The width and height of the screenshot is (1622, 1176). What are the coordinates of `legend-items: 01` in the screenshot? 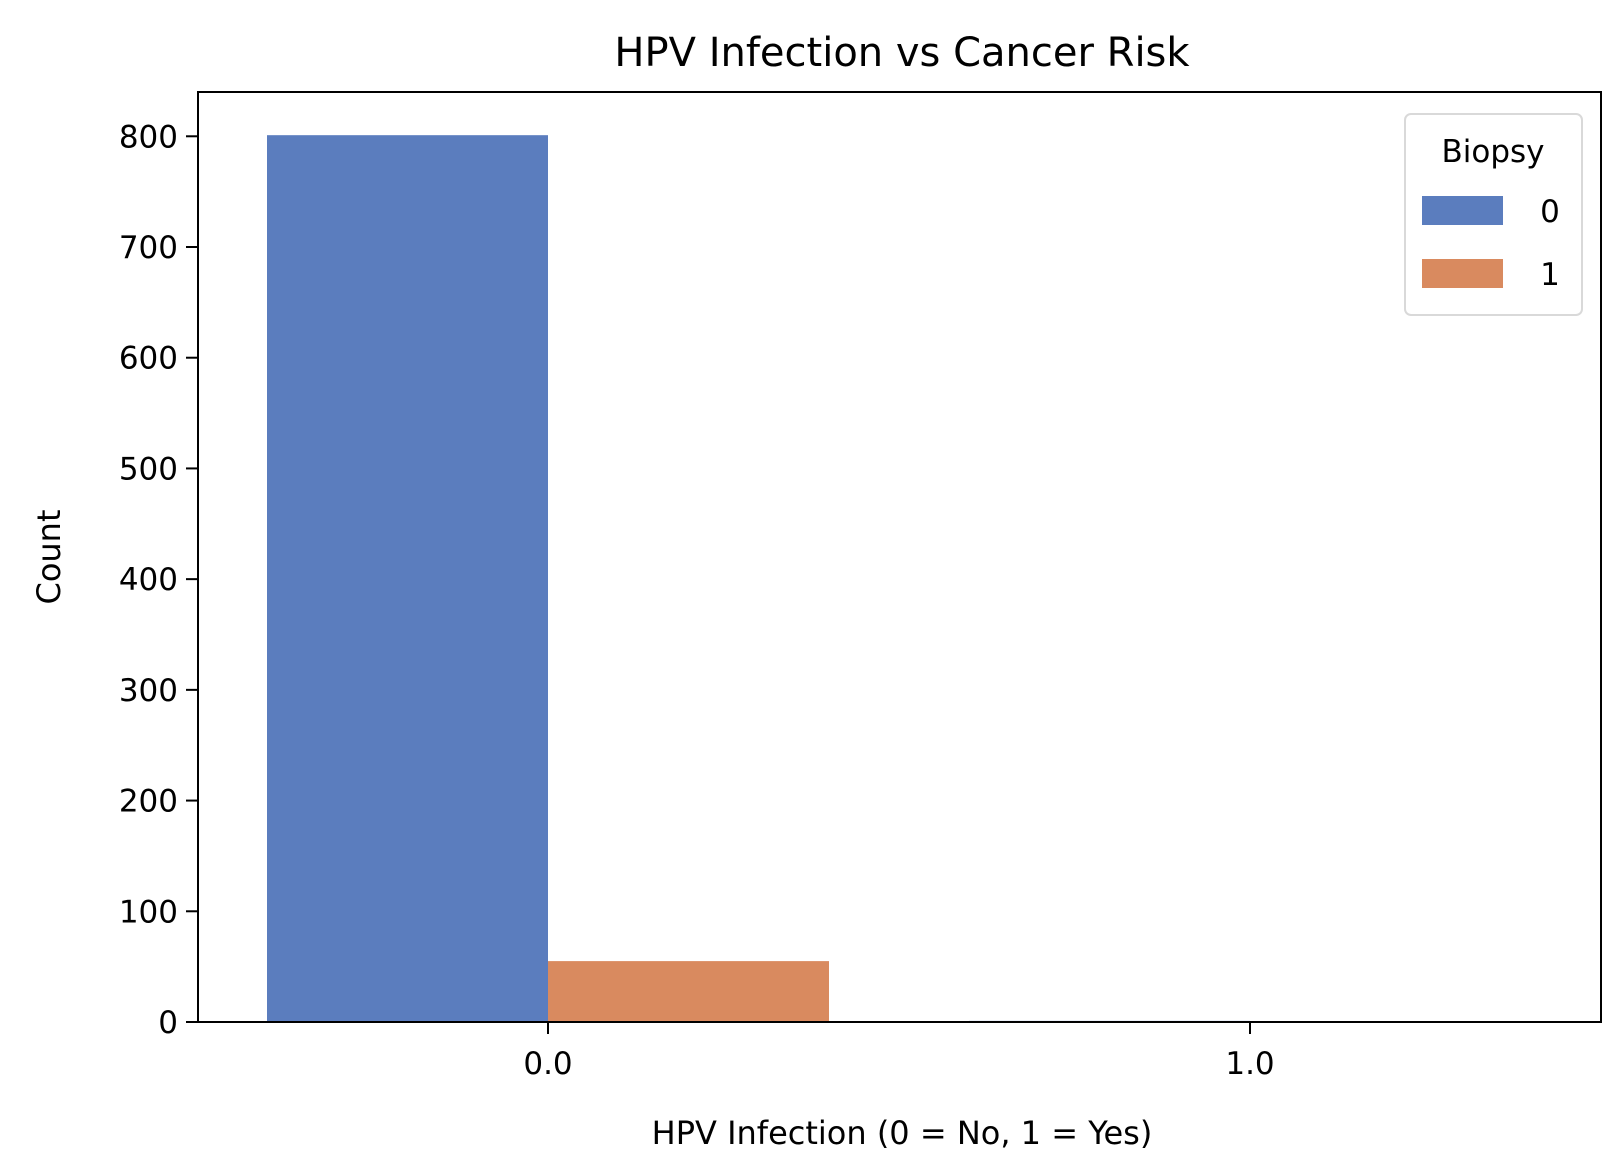 It's located at (1491, 243).